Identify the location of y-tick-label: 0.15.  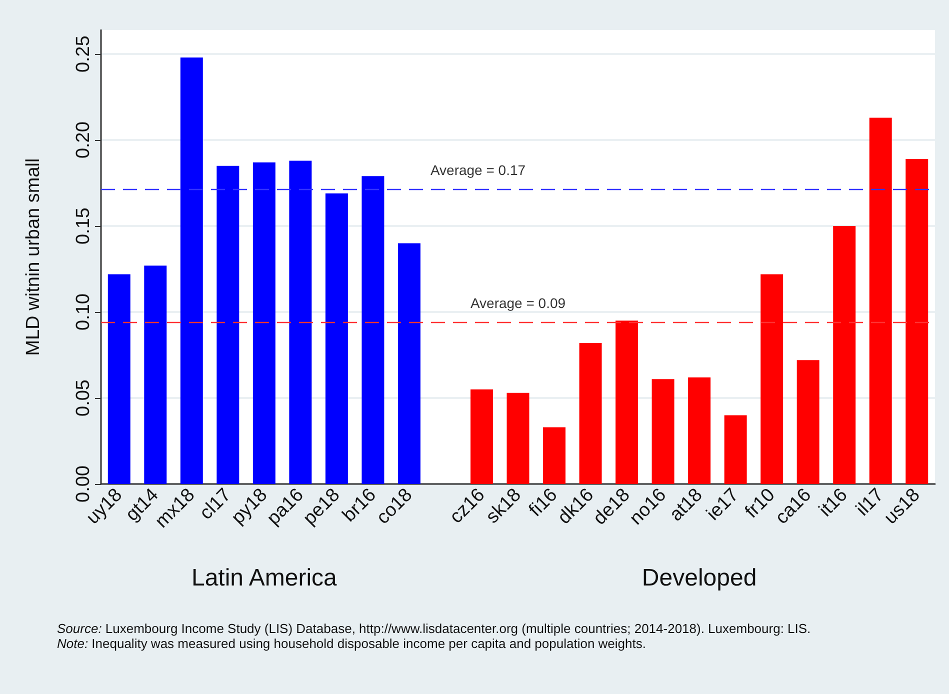
(83, 226).